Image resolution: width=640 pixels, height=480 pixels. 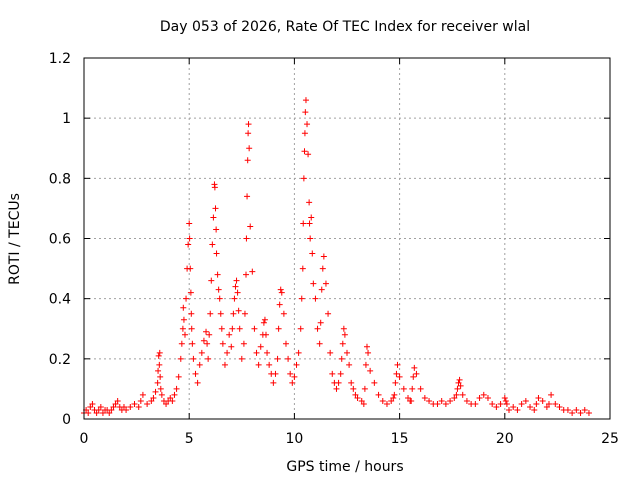 I want to click on y-tick-label: 0.2, so click(x=60, y=360).